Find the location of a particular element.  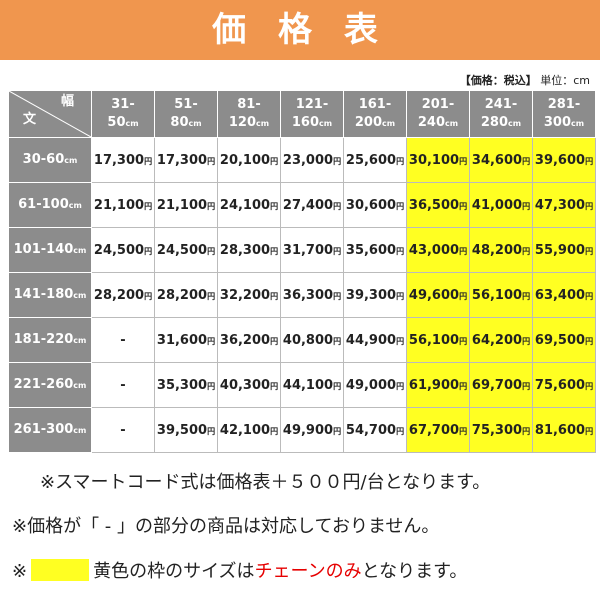

price-cell: 54,700円 is located at coordinates (375, 430).